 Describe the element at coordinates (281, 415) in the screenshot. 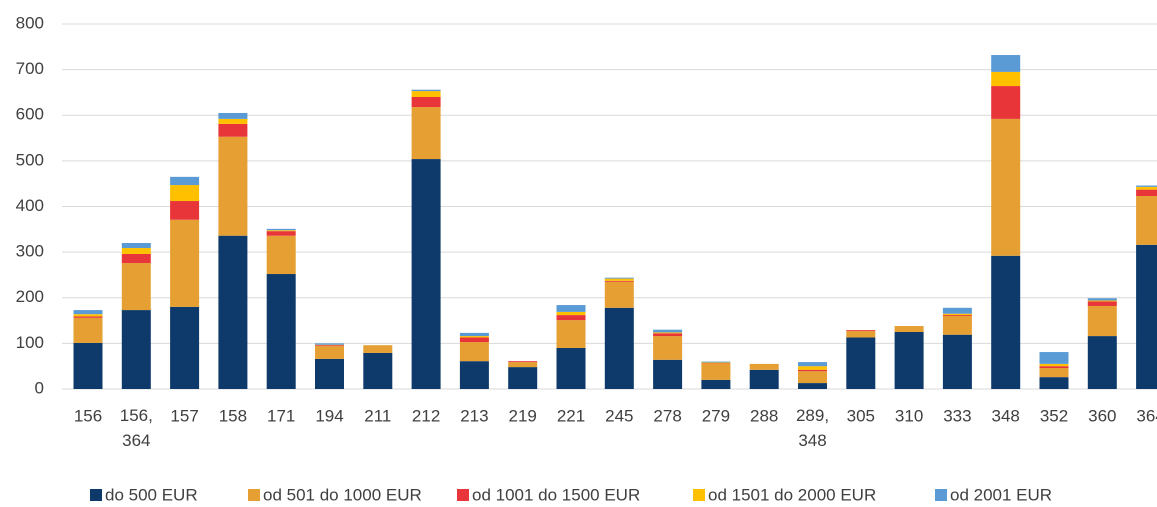

I see `x-tick-label: 171` at that location.